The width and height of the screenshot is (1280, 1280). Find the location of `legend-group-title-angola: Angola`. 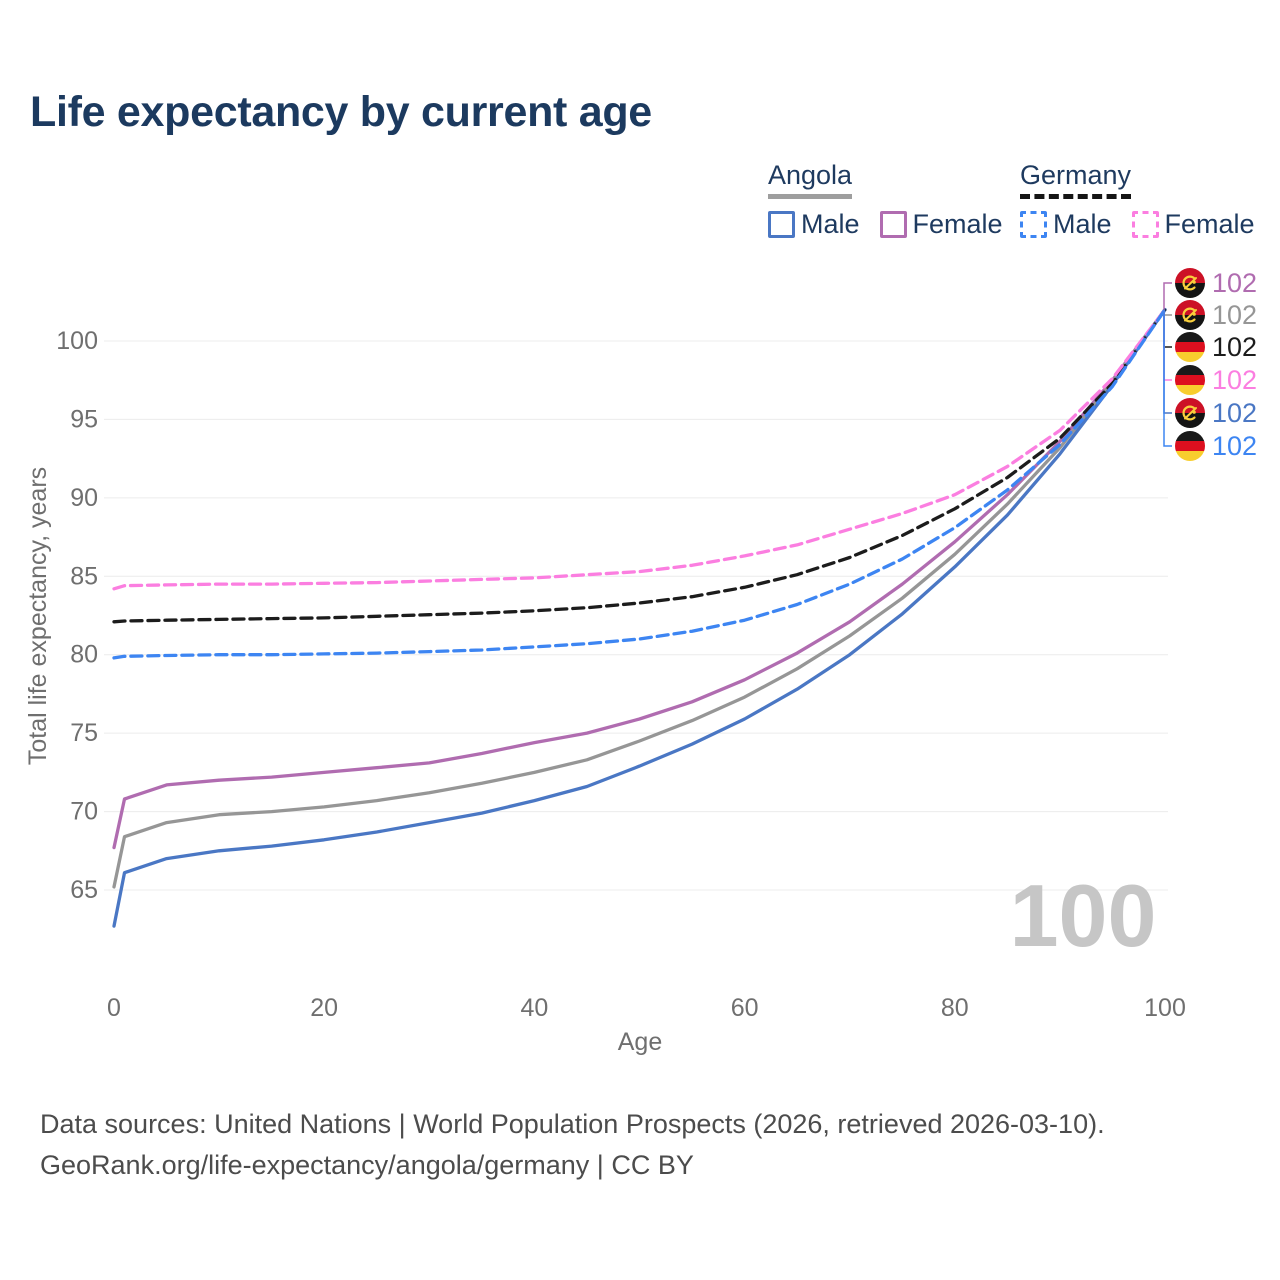

legend-group-title-angola: Angola is located at coordinates (810, 179).